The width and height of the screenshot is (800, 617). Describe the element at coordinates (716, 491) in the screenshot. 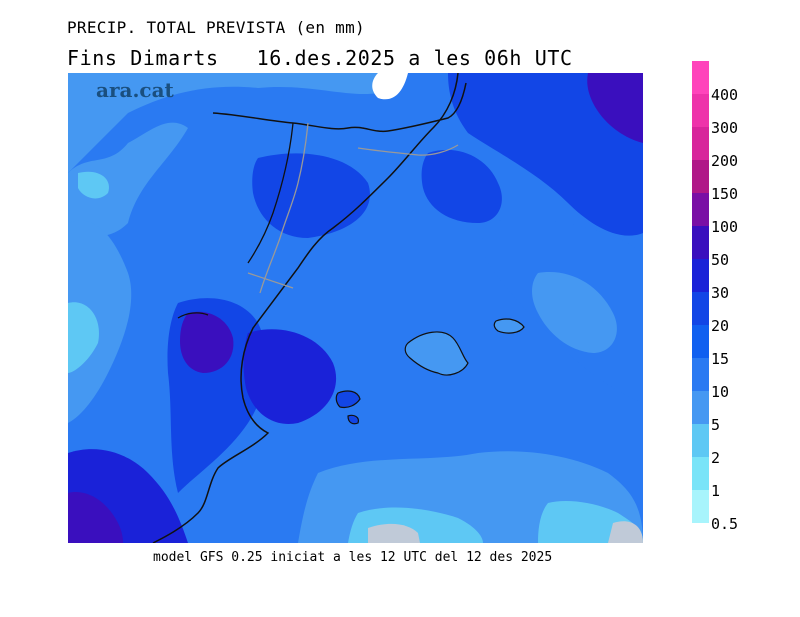

I see `legend-label: 1` at that location.